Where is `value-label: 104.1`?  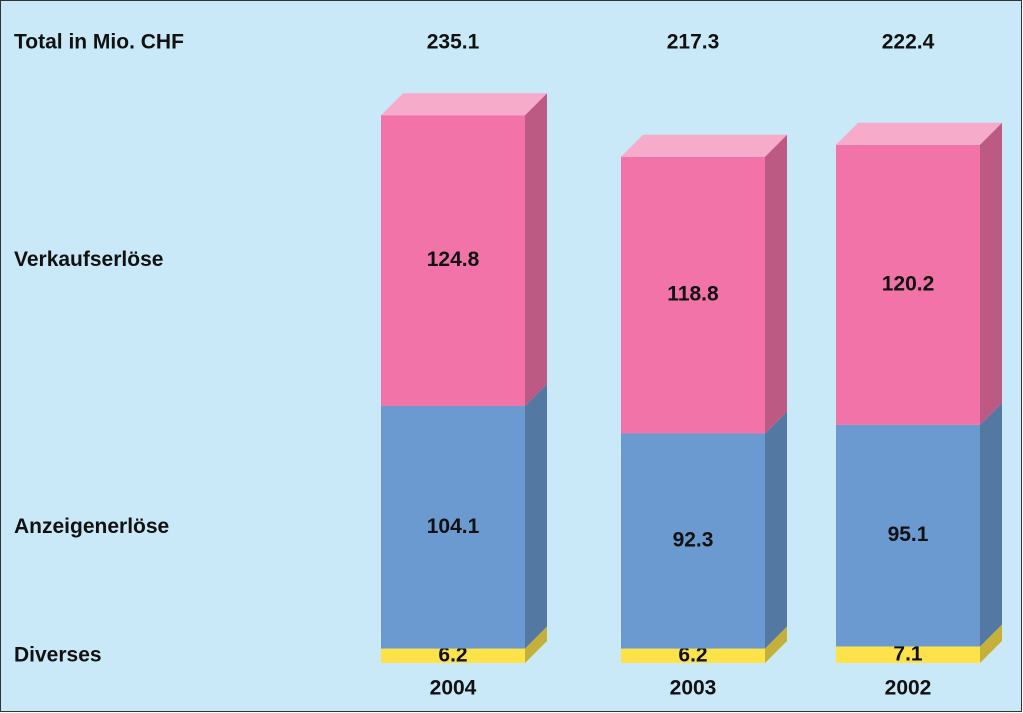 value-label: 104.1 is located at coordinates (453, 526).